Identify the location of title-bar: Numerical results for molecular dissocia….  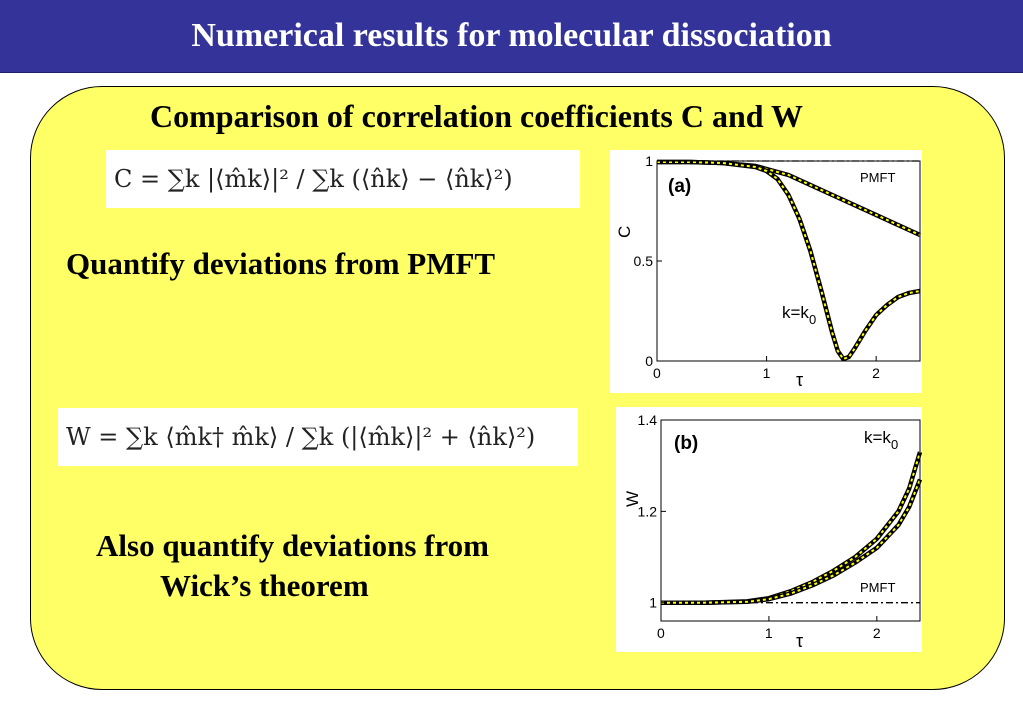
(511, 36).